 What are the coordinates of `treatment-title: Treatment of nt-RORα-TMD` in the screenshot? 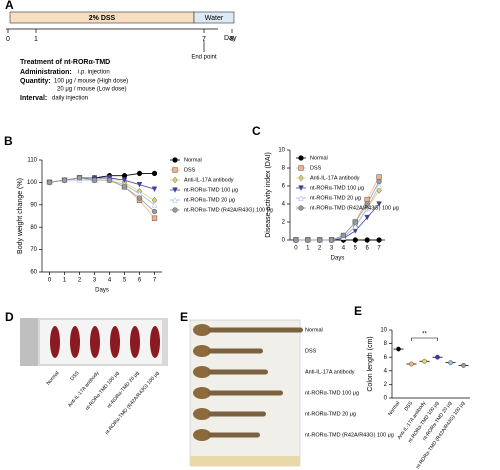 It's located at (65, 62).